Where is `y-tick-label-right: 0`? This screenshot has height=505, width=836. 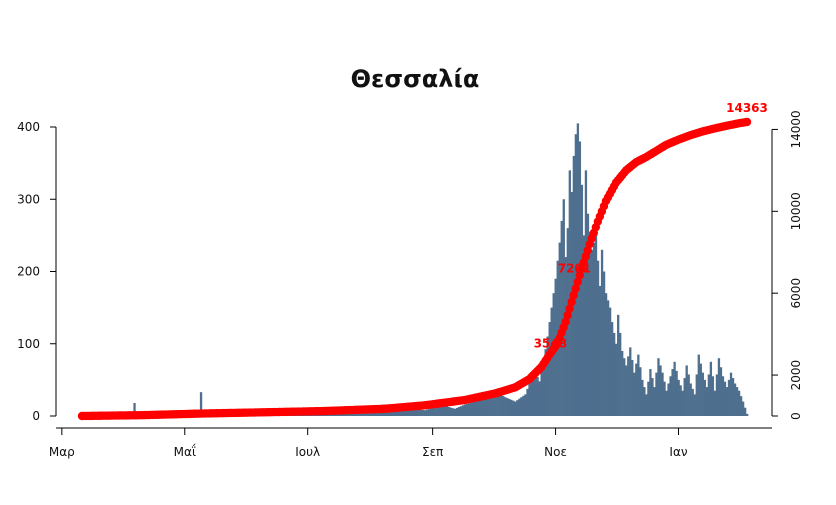 y-tick-label-right: 0 is located at coordinates (796, 416).